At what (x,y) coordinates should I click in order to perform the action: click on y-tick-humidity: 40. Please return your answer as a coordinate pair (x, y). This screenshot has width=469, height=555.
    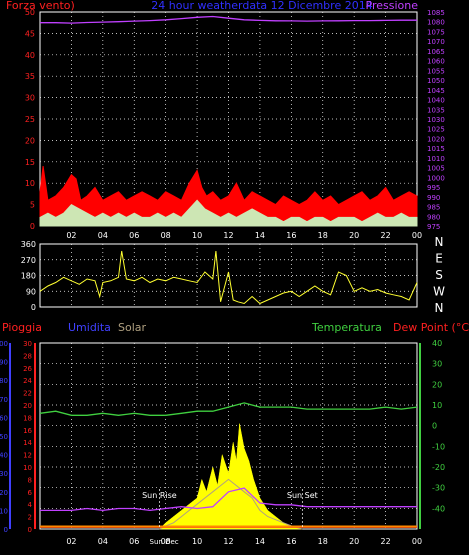
    Looking at the image, I should click on (4, 456).